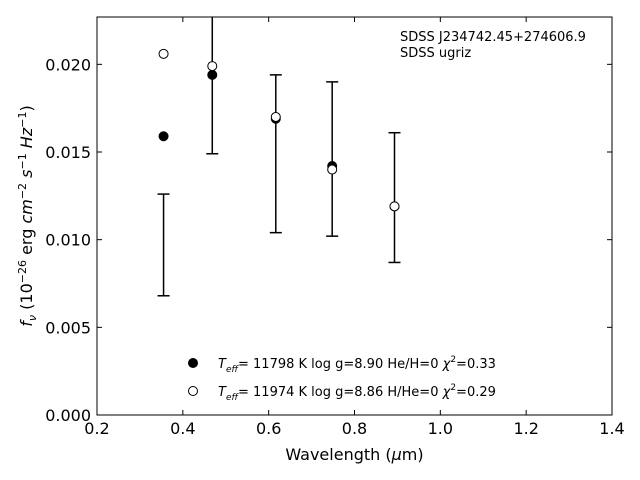  Describe the element at coordinates (357, 393) in the screenshot. I see `legend-entry-2: Teff= 11974 K log g=8.86 H/He=0 χ2=0.29` at that location.